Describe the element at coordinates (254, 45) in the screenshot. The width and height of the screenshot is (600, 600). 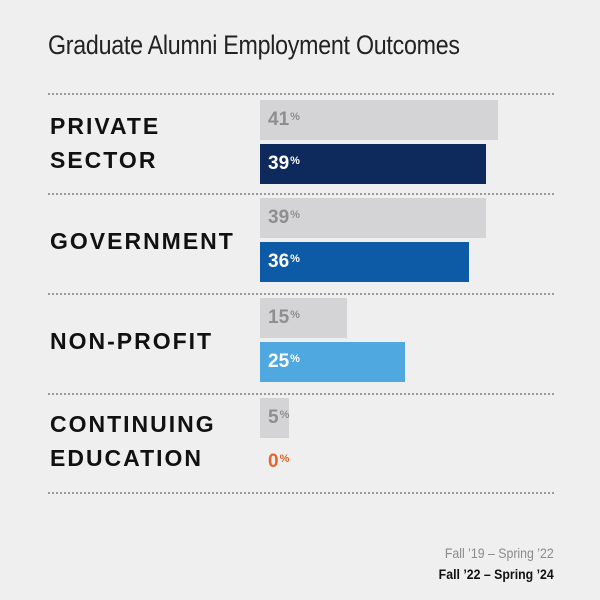
I see `chart-title: Graduate Alumni Employment Outcomes` at that location.